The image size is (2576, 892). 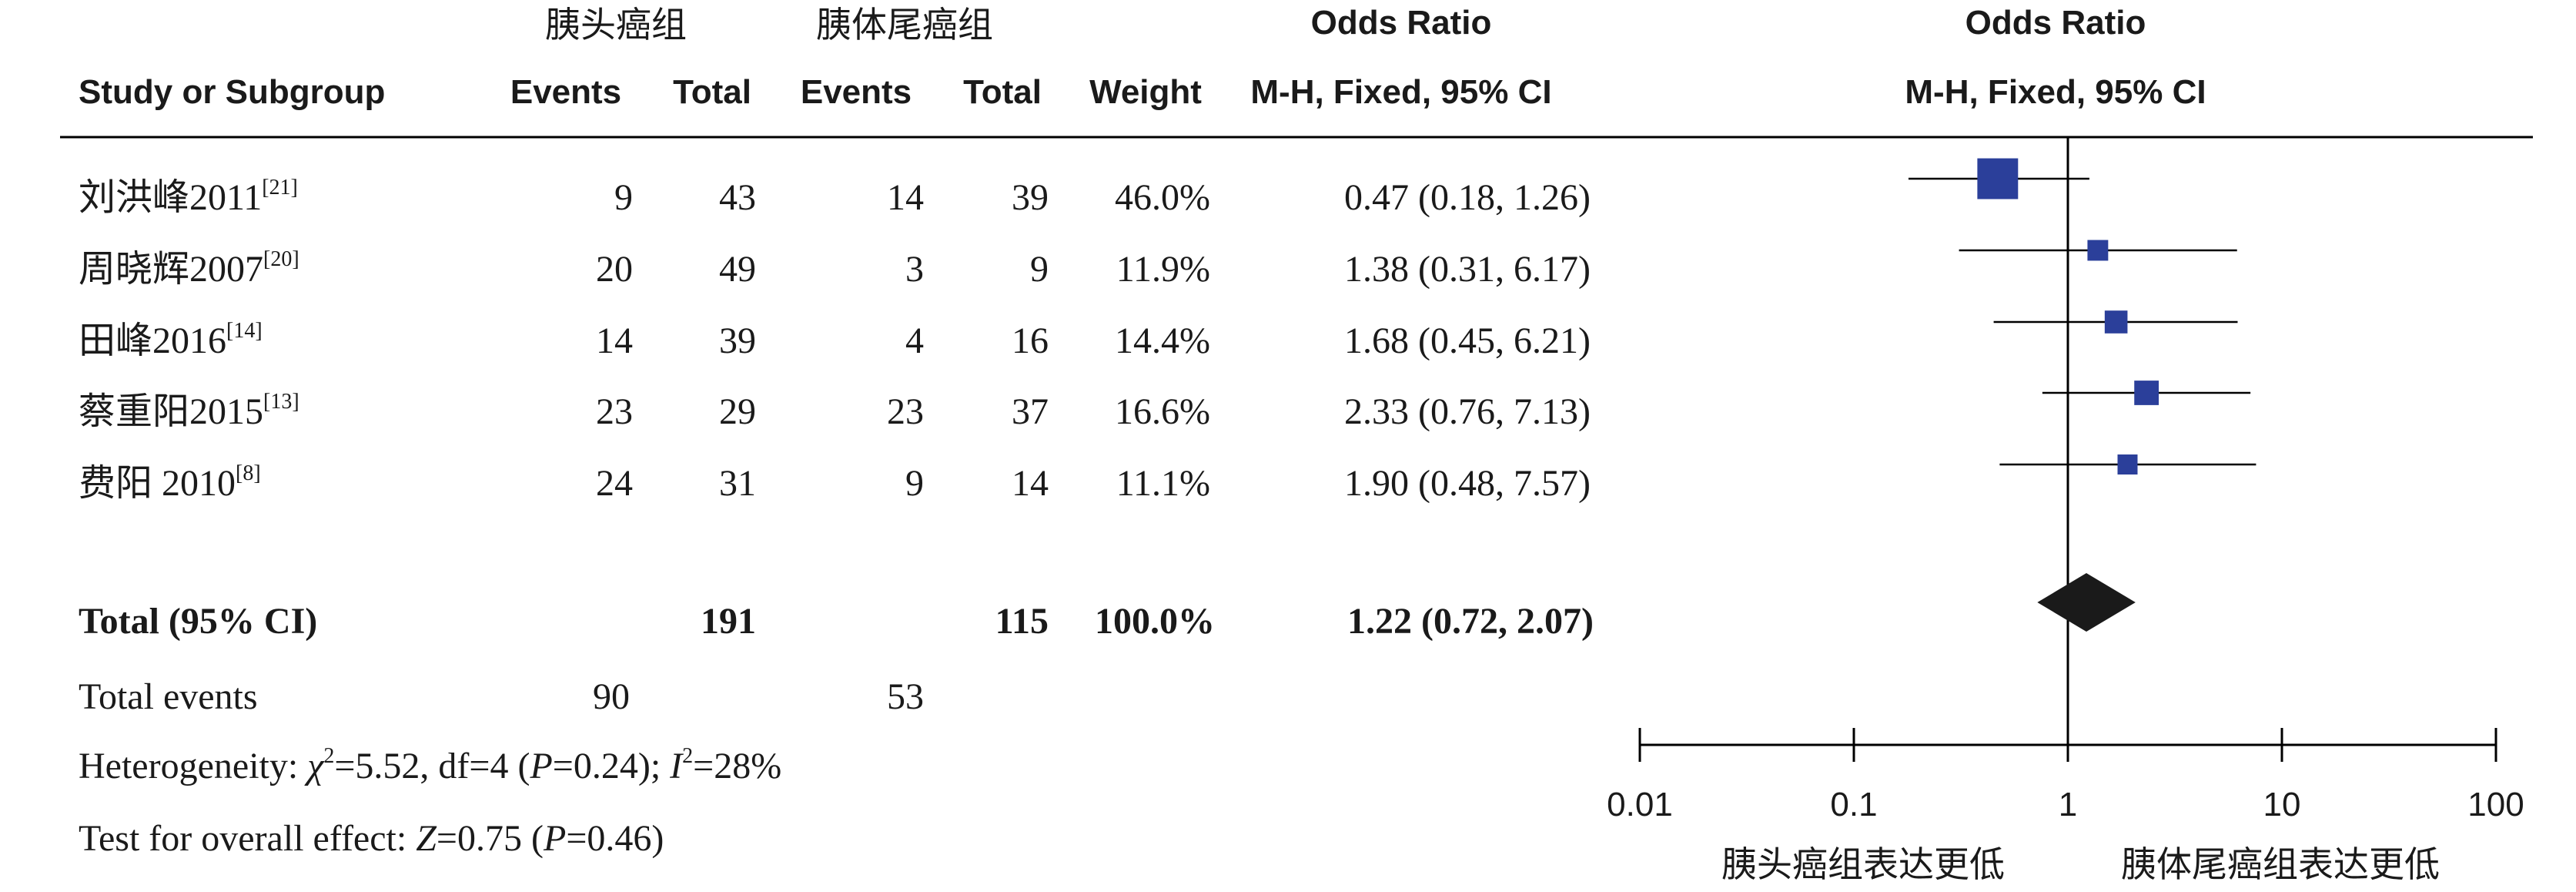 I want to click on total-ci-text: 1.22 (0.72, 2.07), so click(x=1471, y=621).